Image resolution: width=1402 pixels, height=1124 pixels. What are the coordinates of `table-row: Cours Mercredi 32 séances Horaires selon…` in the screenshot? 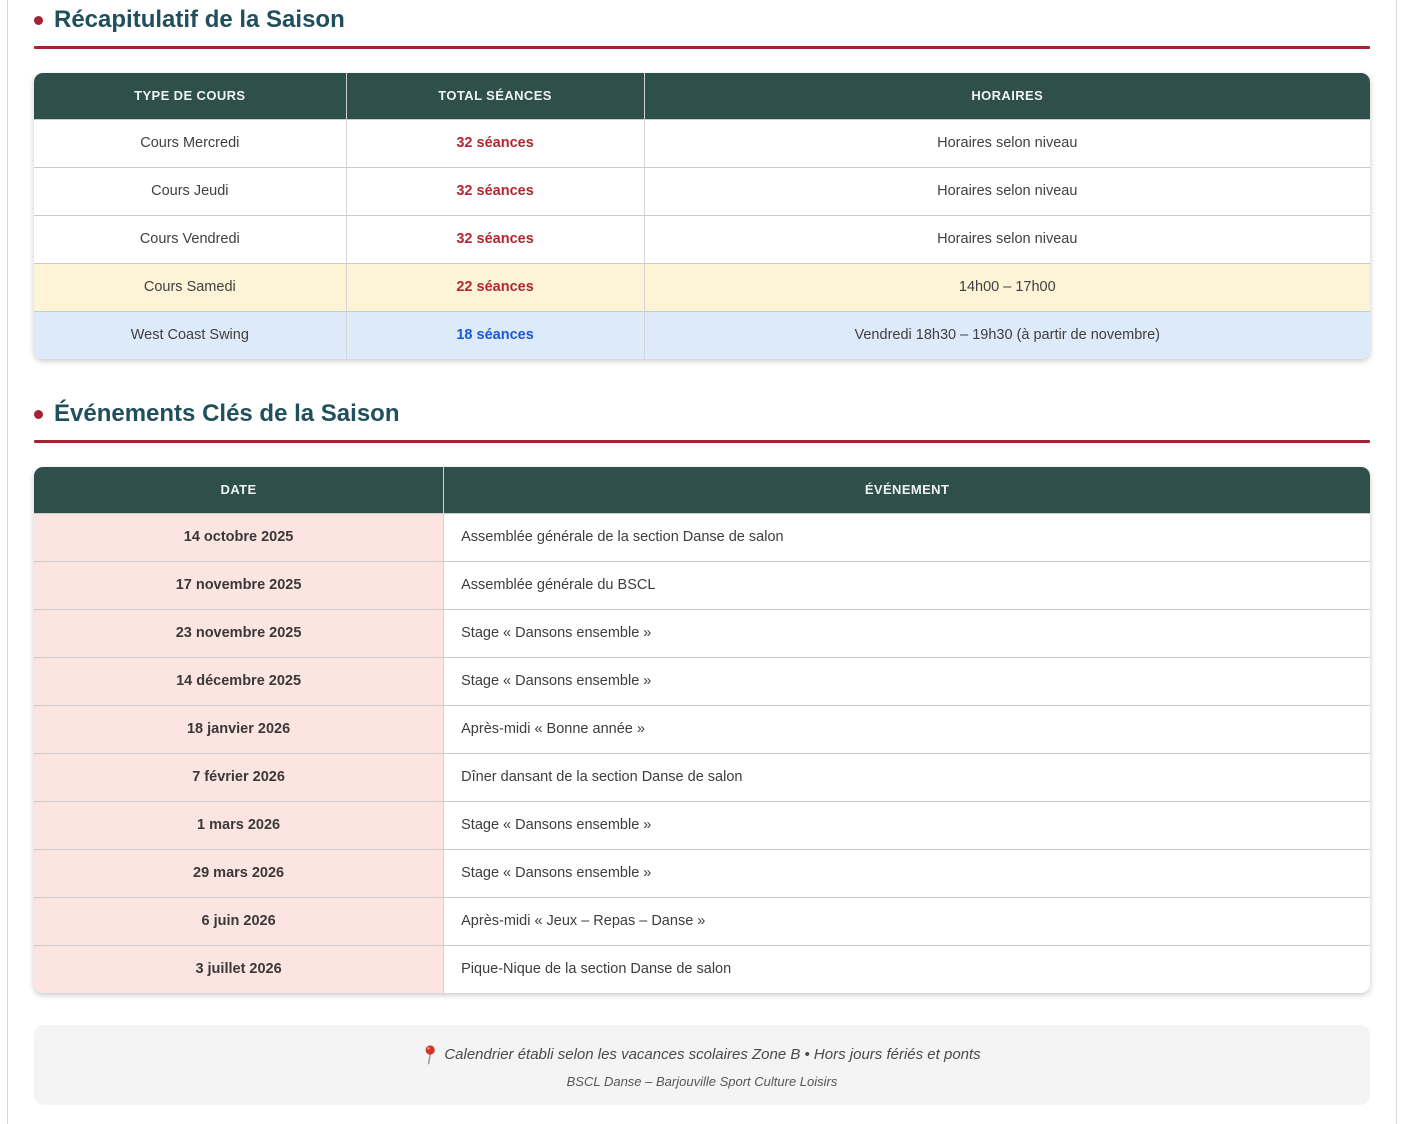 It's located at (702, 142).